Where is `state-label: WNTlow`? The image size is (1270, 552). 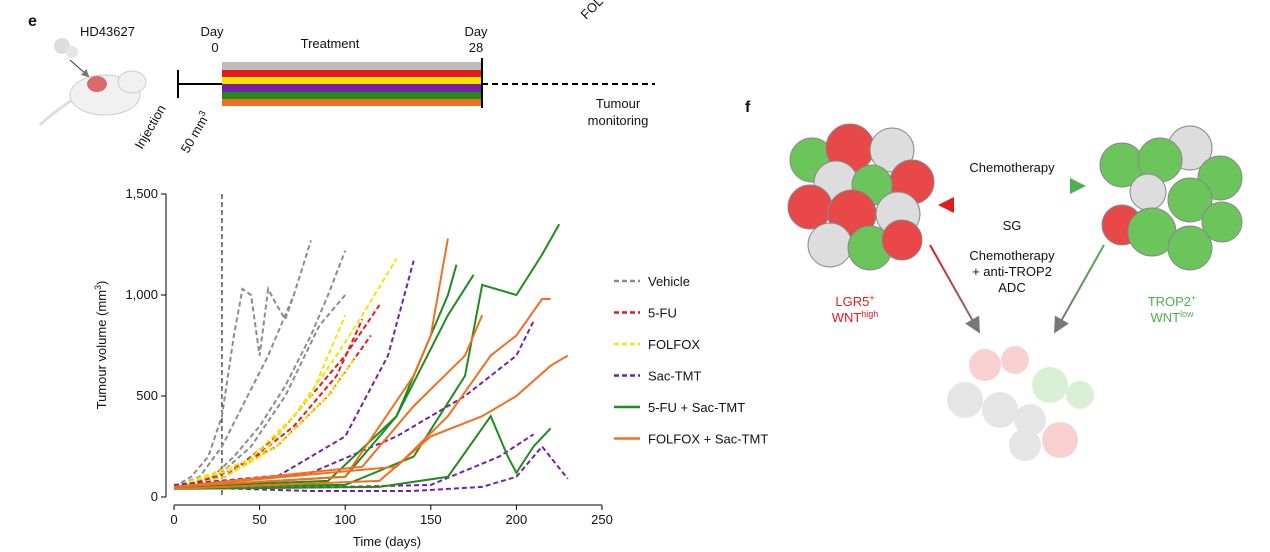
state-label: WNTlow is located at coordinates (1172, 317).